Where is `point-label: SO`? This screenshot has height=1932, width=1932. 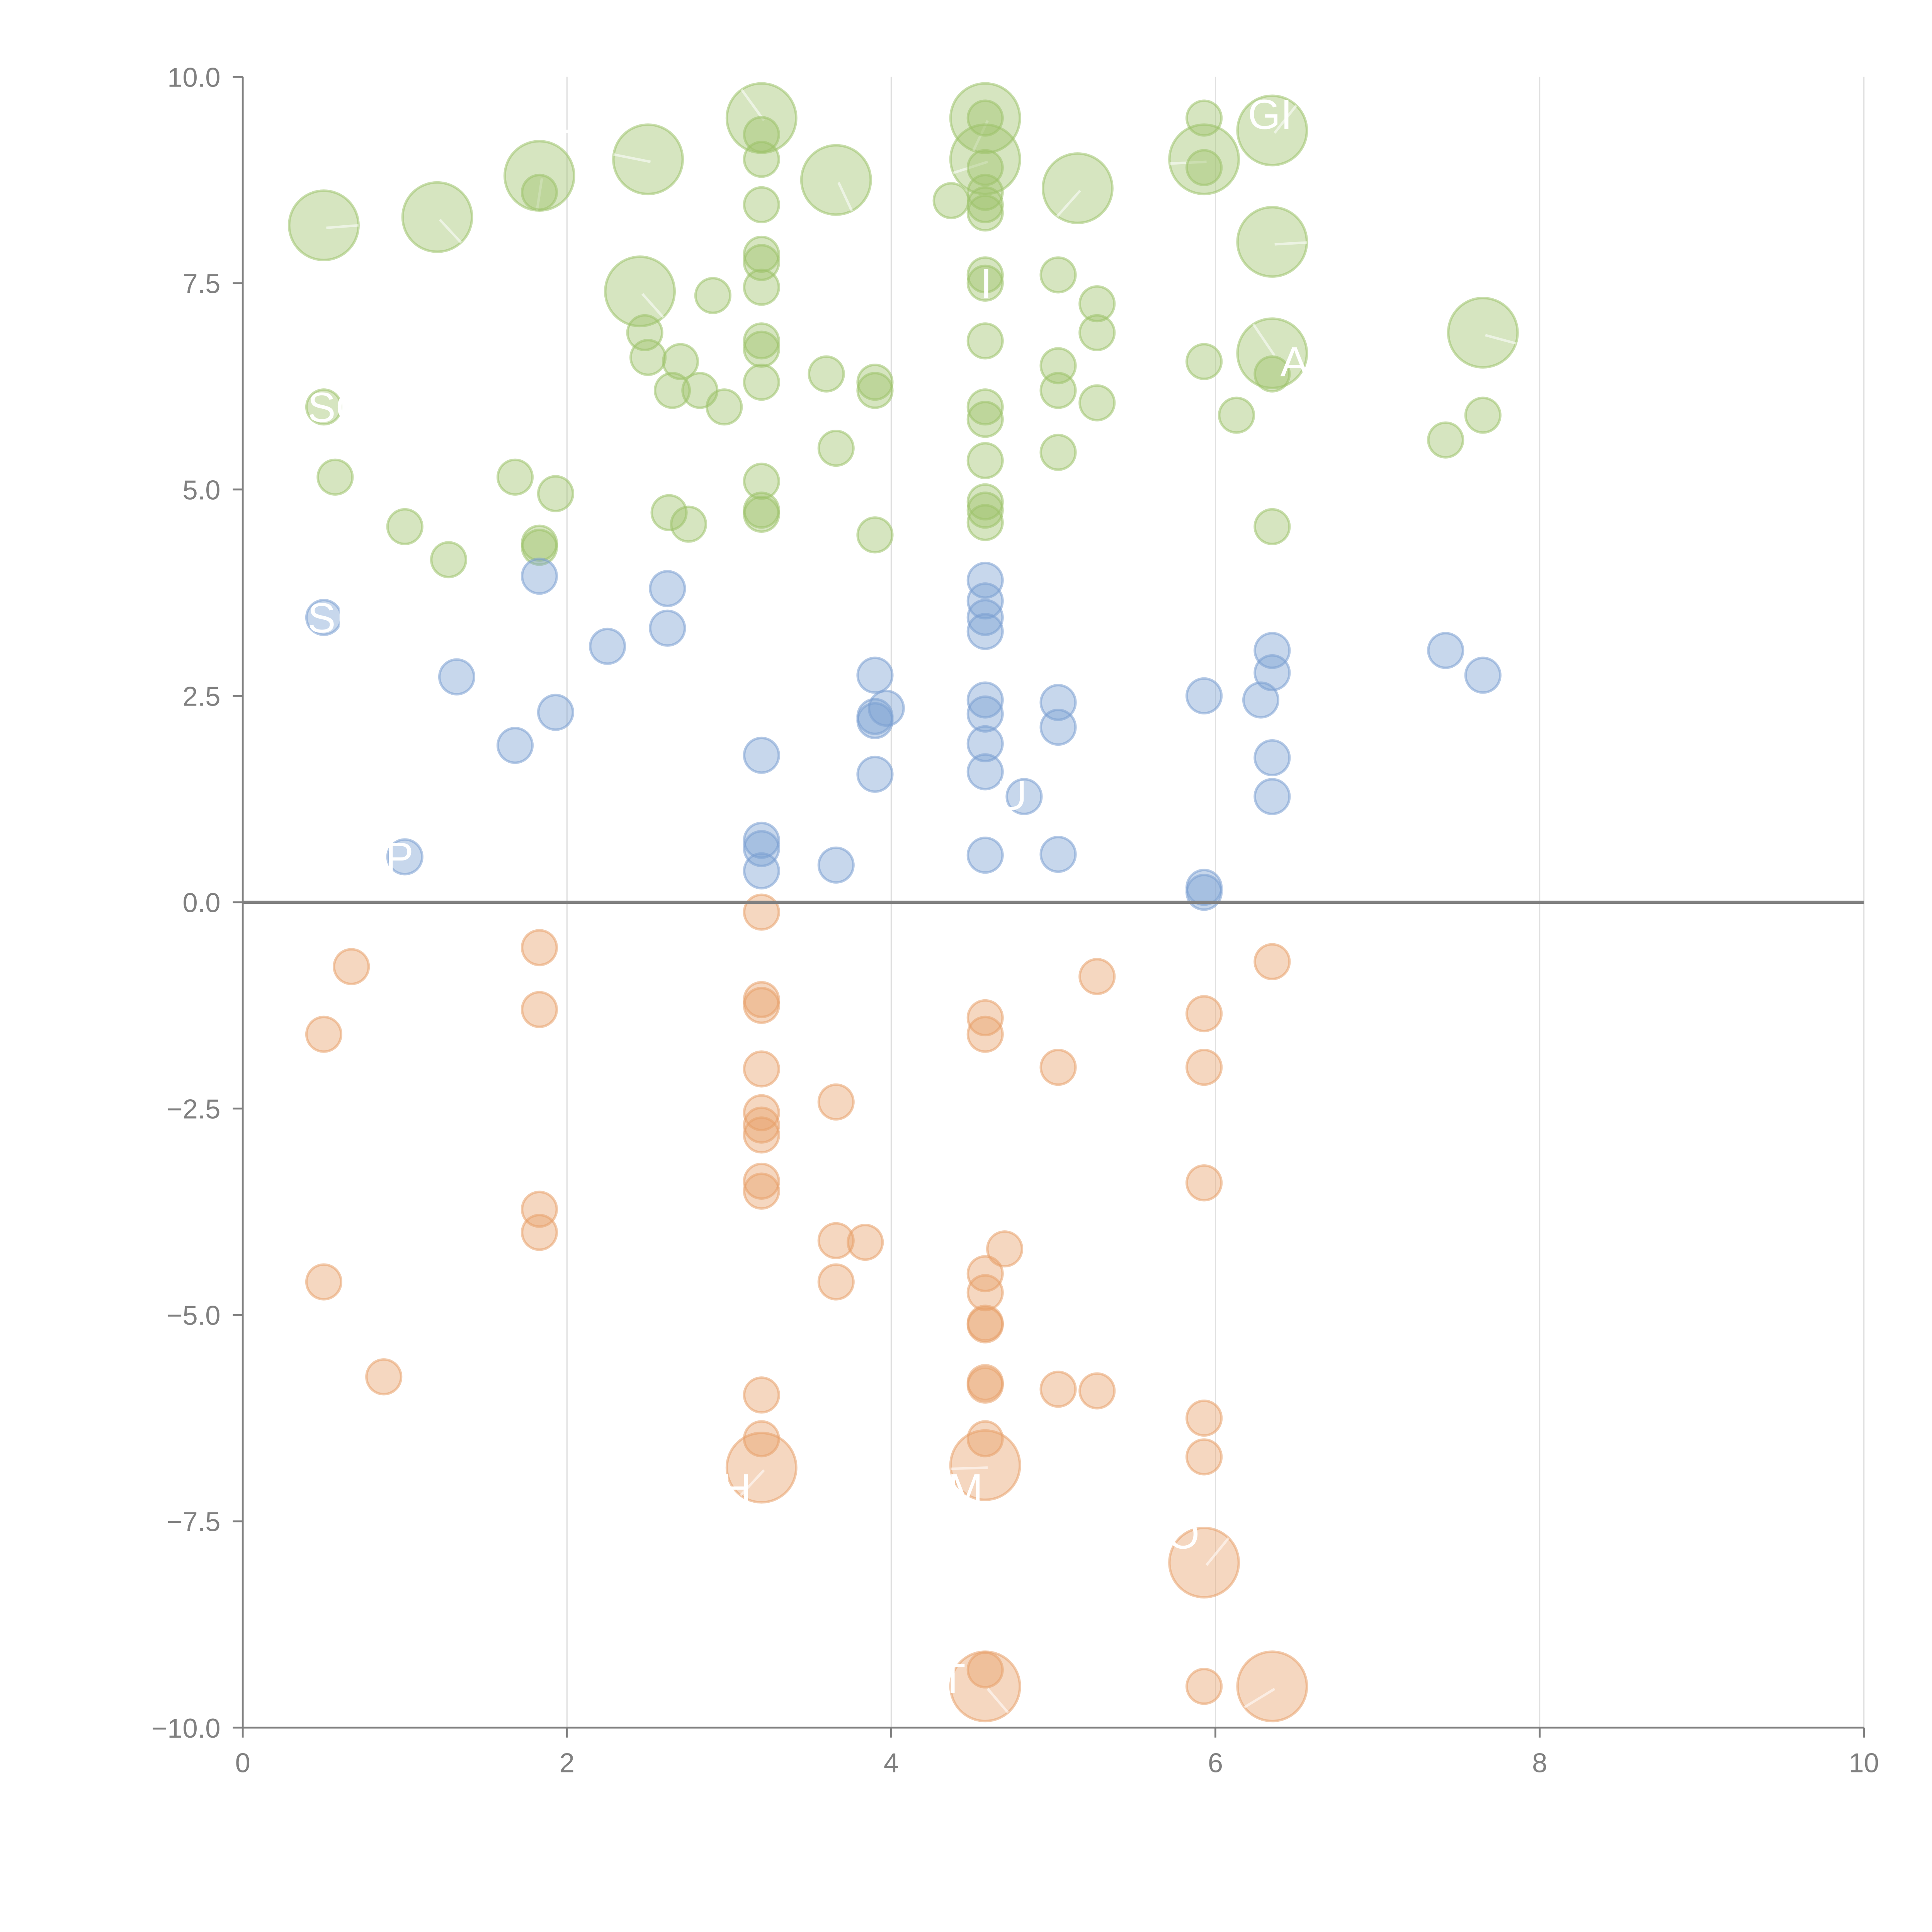 point-label: SO is located at coordinates (338, 407).